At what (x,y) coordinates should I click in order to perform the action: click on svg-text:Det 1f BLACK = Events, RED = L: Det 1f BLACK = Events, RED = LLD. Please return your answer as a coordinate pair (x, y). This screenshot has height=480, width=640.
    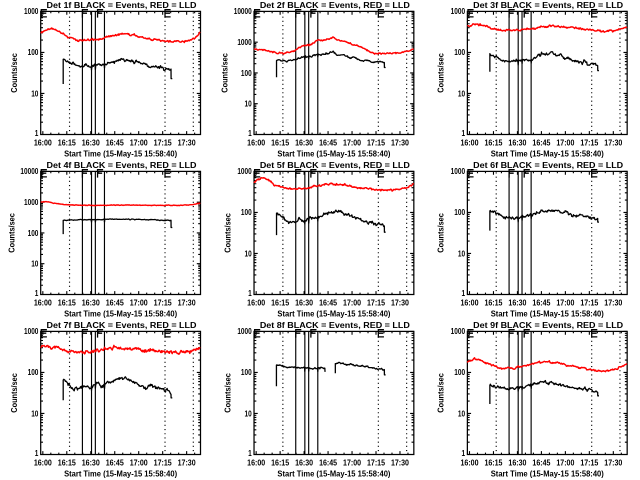
    Looking at the image, I should click on (122, 5).